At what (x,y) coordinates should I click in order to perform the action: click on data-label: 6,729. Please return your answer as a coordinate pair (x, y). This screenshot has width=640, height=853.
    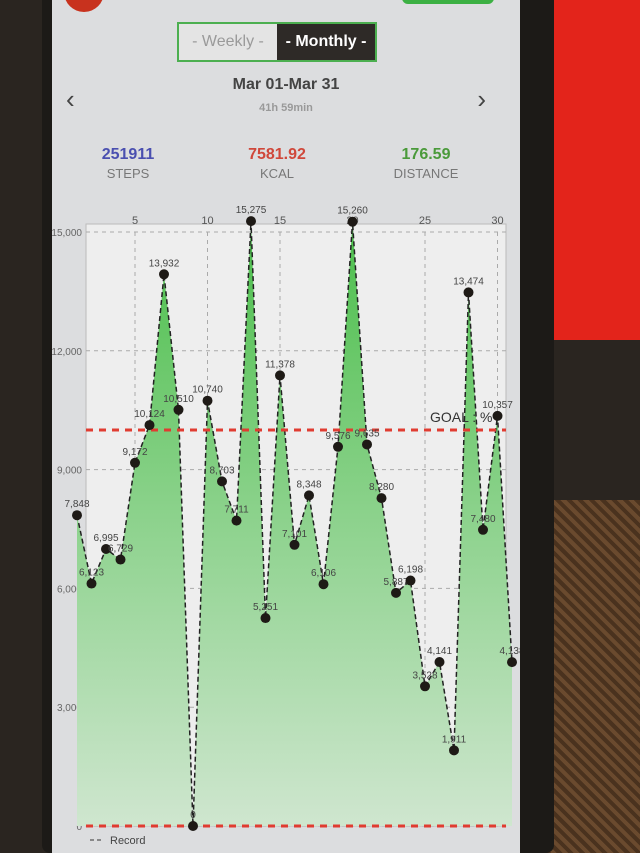
    Looking at the image, I should click on (120, 549).